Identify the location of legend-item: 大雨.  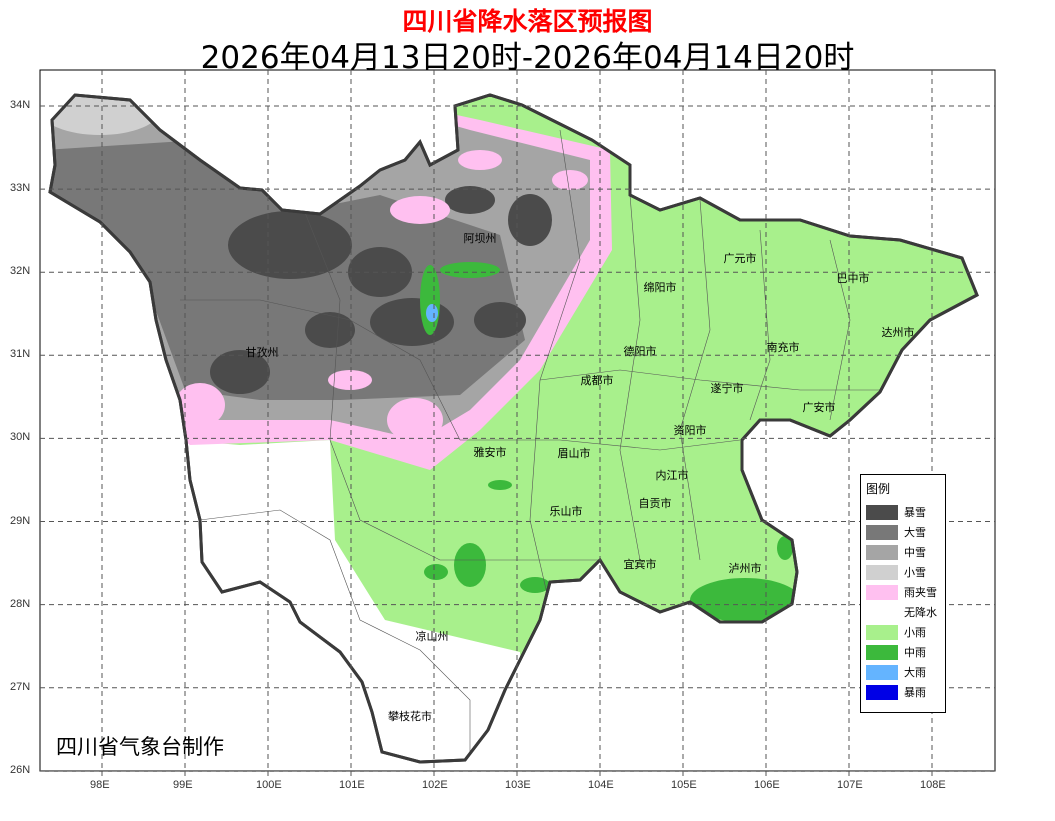
(895, 672).